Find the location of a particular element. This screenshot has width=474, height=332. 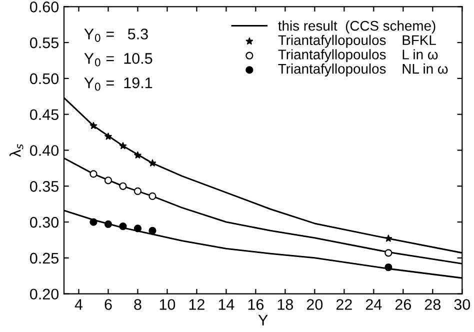

y-tick-label: 0.50 is located at coordinates (44, 78).